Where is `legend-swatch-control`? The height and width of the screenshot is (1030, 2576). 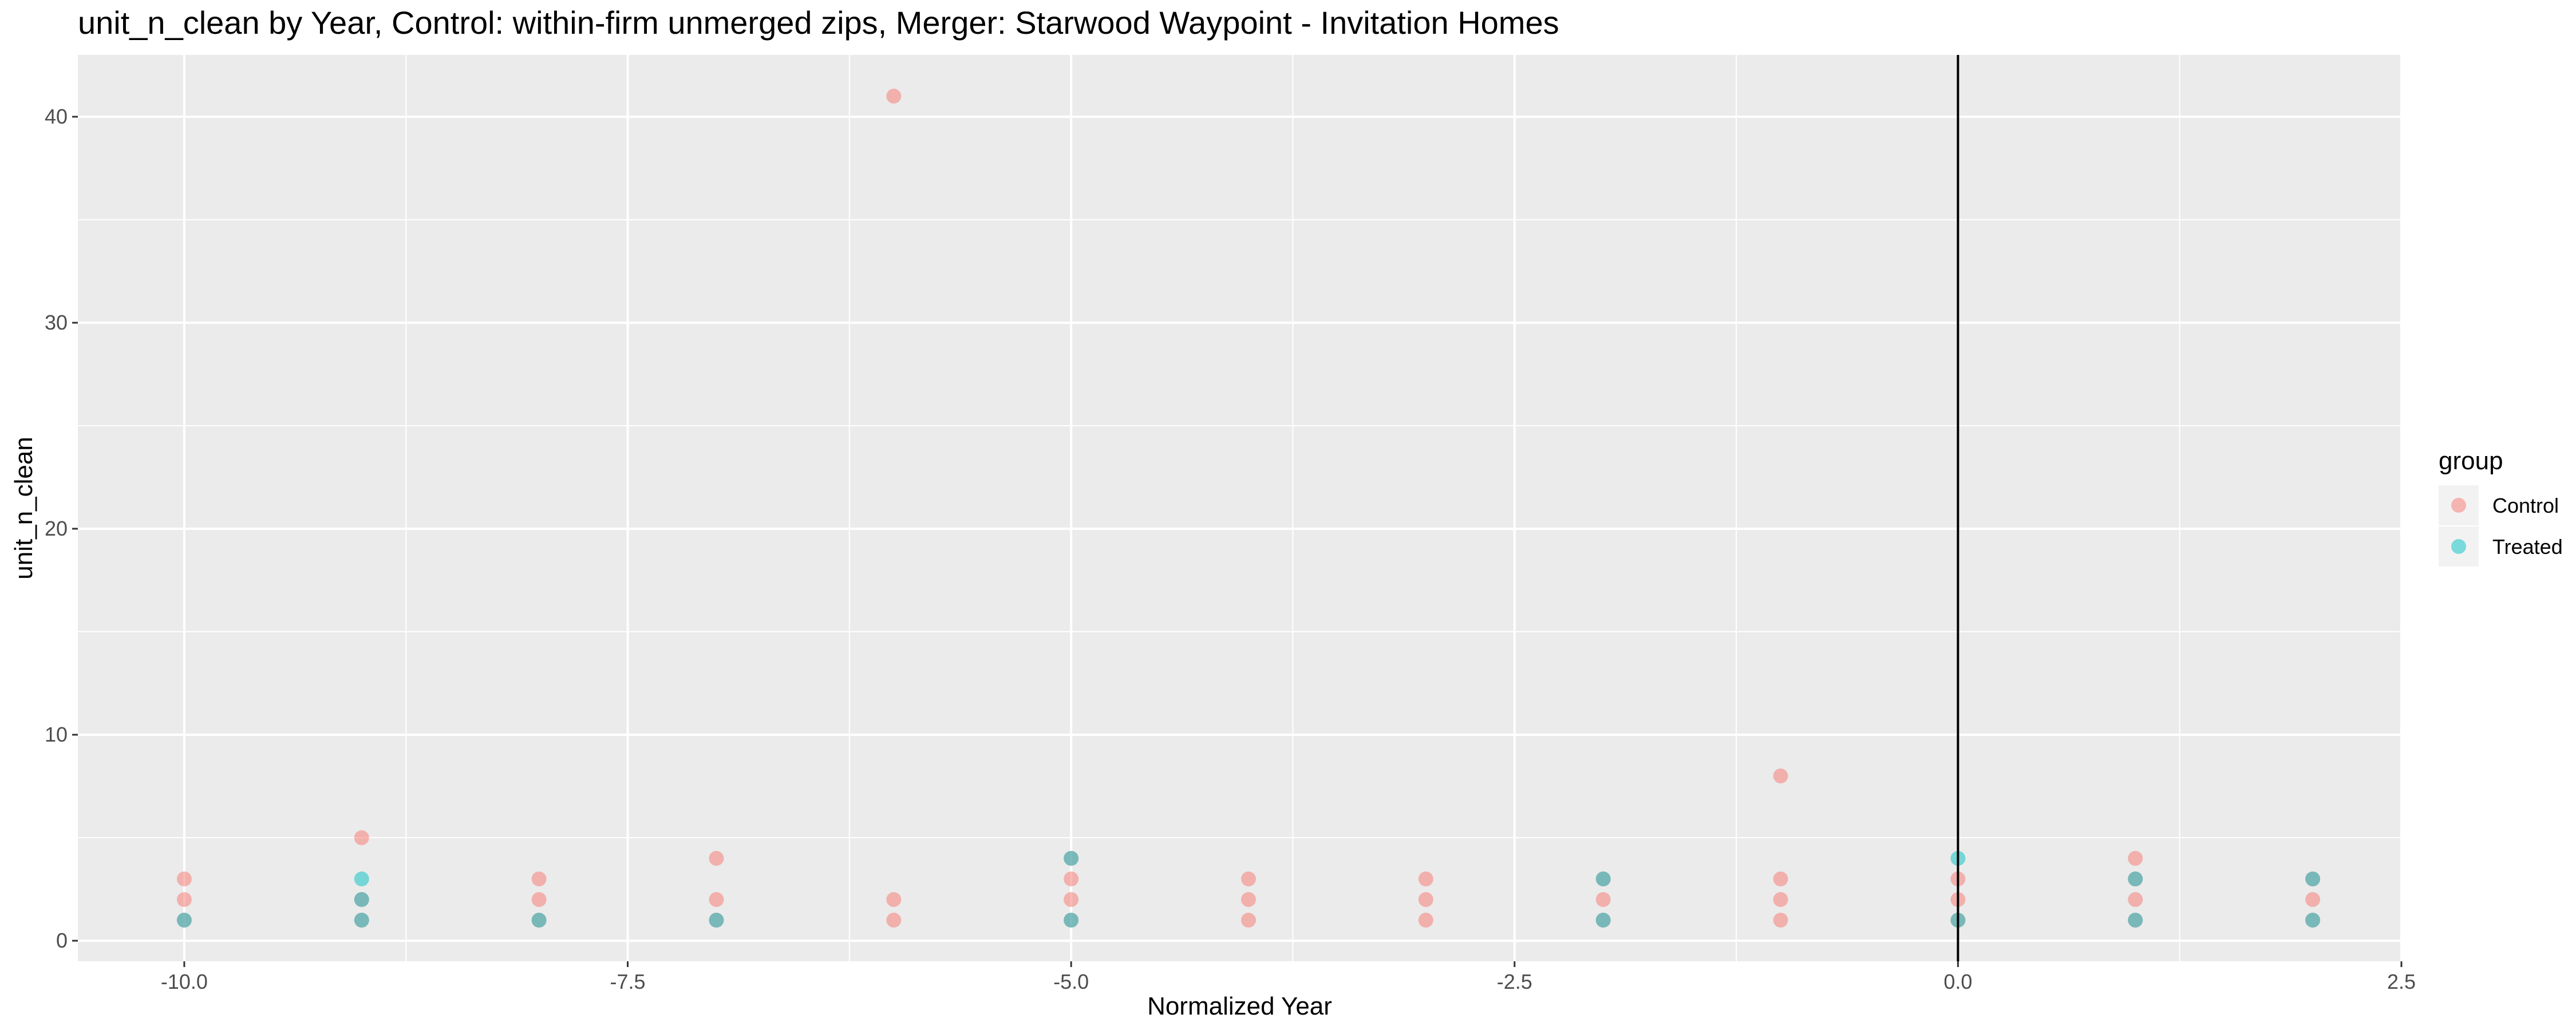
legend-swatch-control is located at coordinates (2458, 505).